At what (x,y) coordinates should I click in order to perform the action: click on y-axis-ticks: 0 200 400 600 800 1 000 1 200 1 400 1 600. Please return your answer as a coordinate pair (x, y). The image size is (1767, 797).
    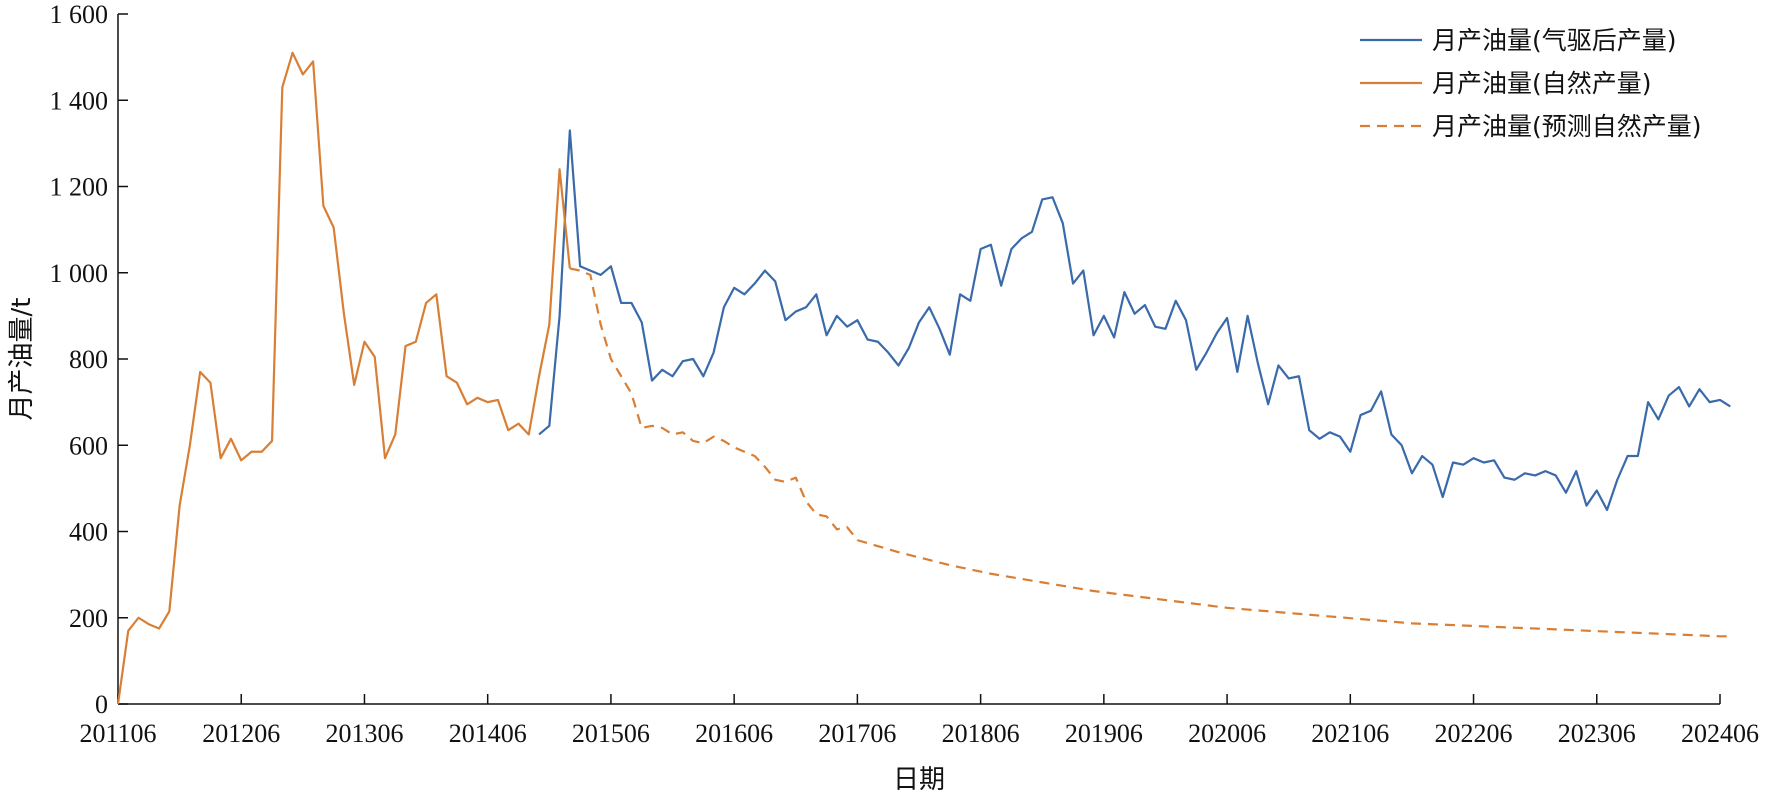
    Looking at the image, I should click on (89, 359).